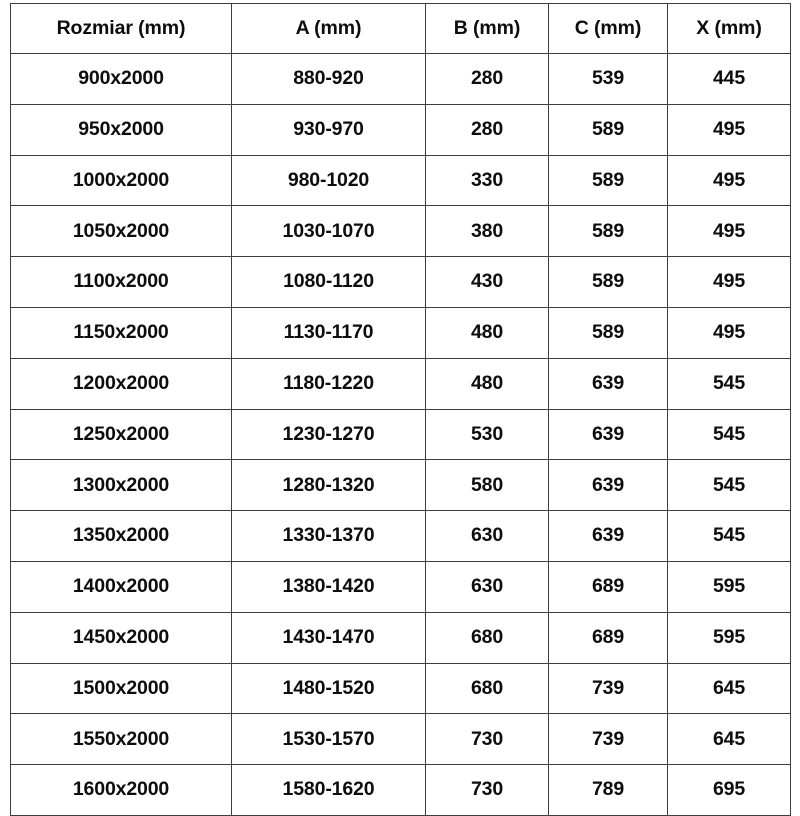 This screenshot has width=800, height=816. I want to click on cell-a: 1530-1570, so click(328, 739).